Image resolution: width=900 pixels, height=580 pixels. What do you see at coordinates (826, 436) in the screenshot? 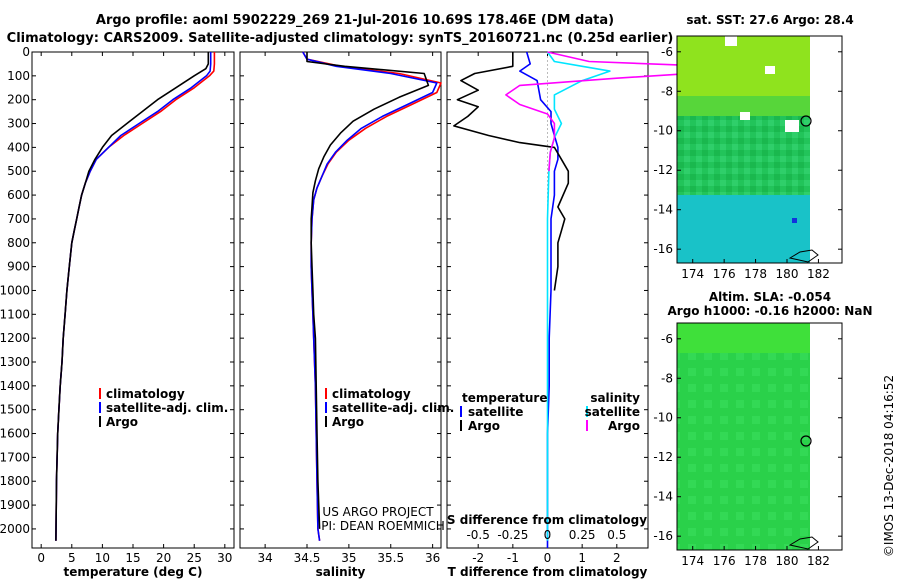
I see `sla-nodata-region` at bounding box center [826, 436].